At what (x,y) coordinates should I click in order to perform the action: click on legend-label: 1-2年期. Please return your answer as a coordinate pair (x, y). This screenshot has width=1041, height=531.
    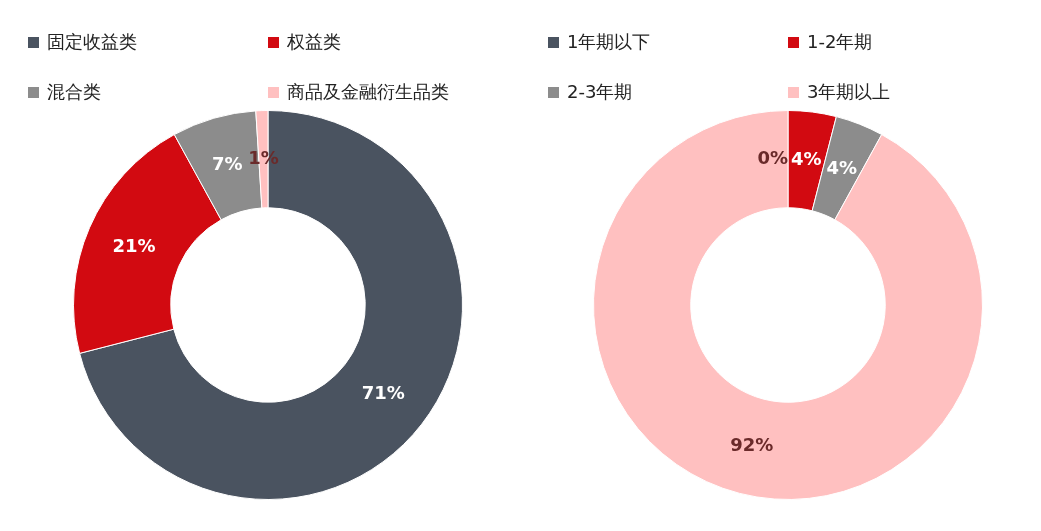
    Looking at the image, I should click on (840, 42).